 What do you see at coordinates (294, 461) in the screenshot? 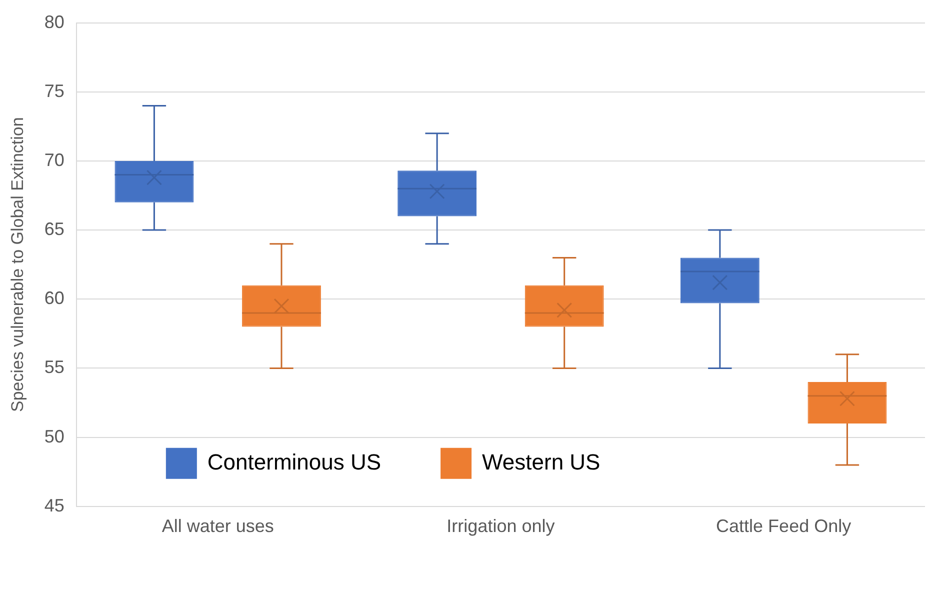
I see `legend-label: Conterminous US` at bounding box center [294, 461].